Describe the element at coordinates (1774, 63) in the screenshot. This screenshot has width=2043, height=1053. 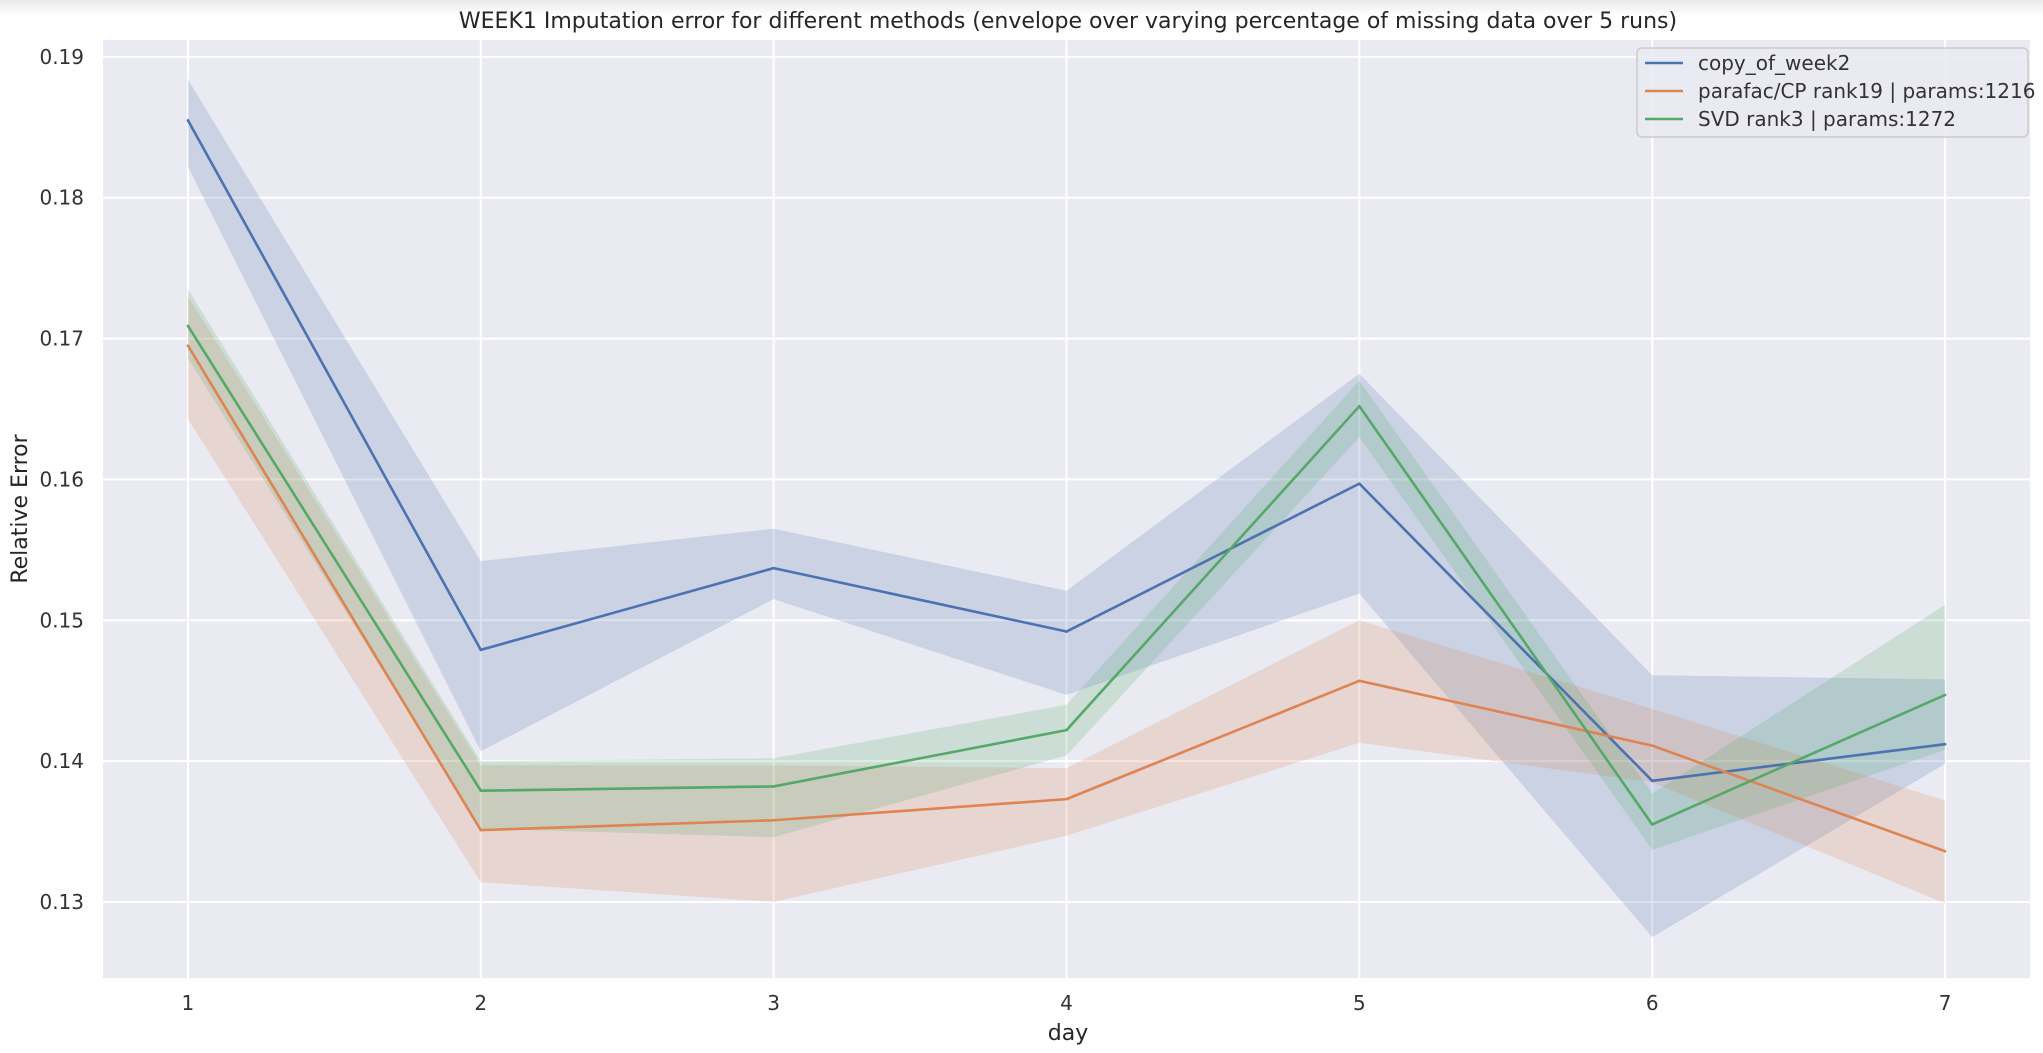
I see `legend-label-copy-of-week2: copy_of_week2` at that location.